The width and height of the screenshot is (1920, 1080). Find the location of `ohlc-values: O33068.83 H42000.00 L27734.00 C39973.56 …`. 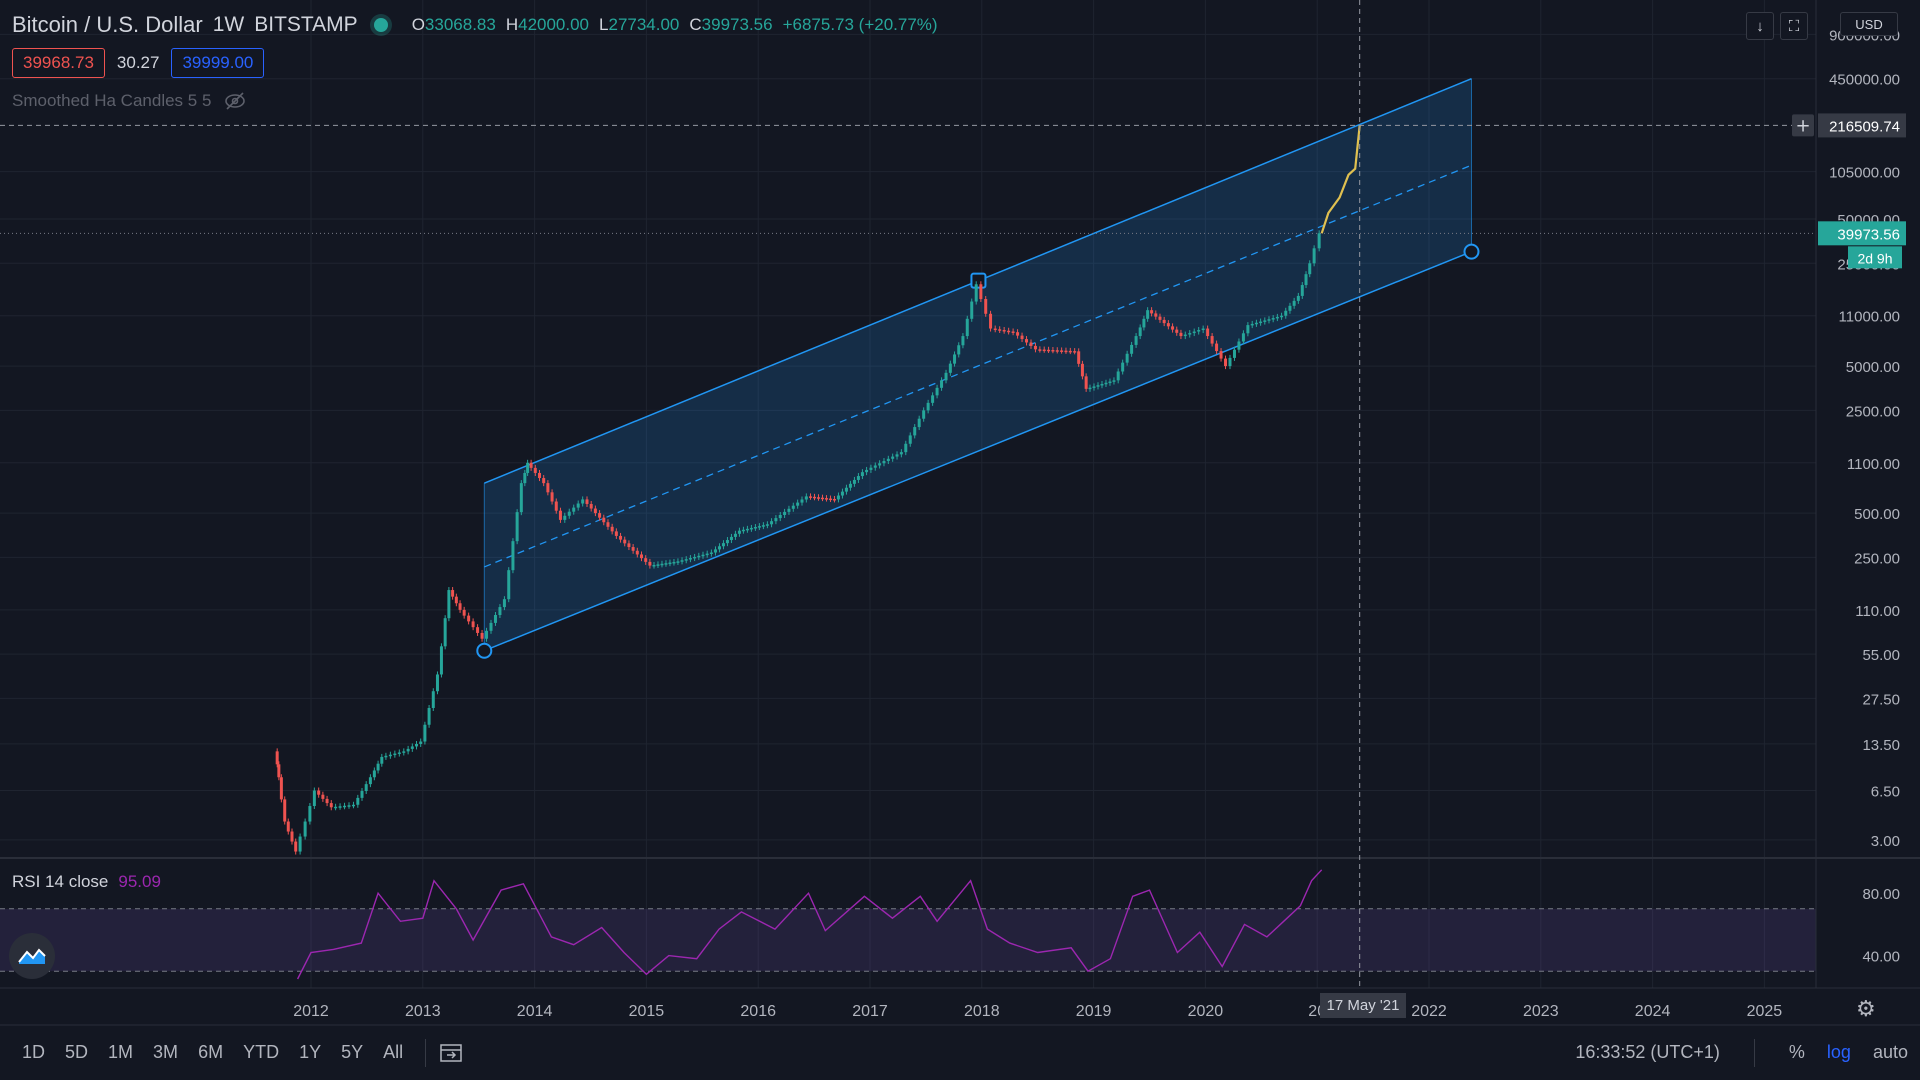

ohlc-values: O33068.83 H42000.00 L27734.00 C39973.56 … is located at coordinates (675, 25).